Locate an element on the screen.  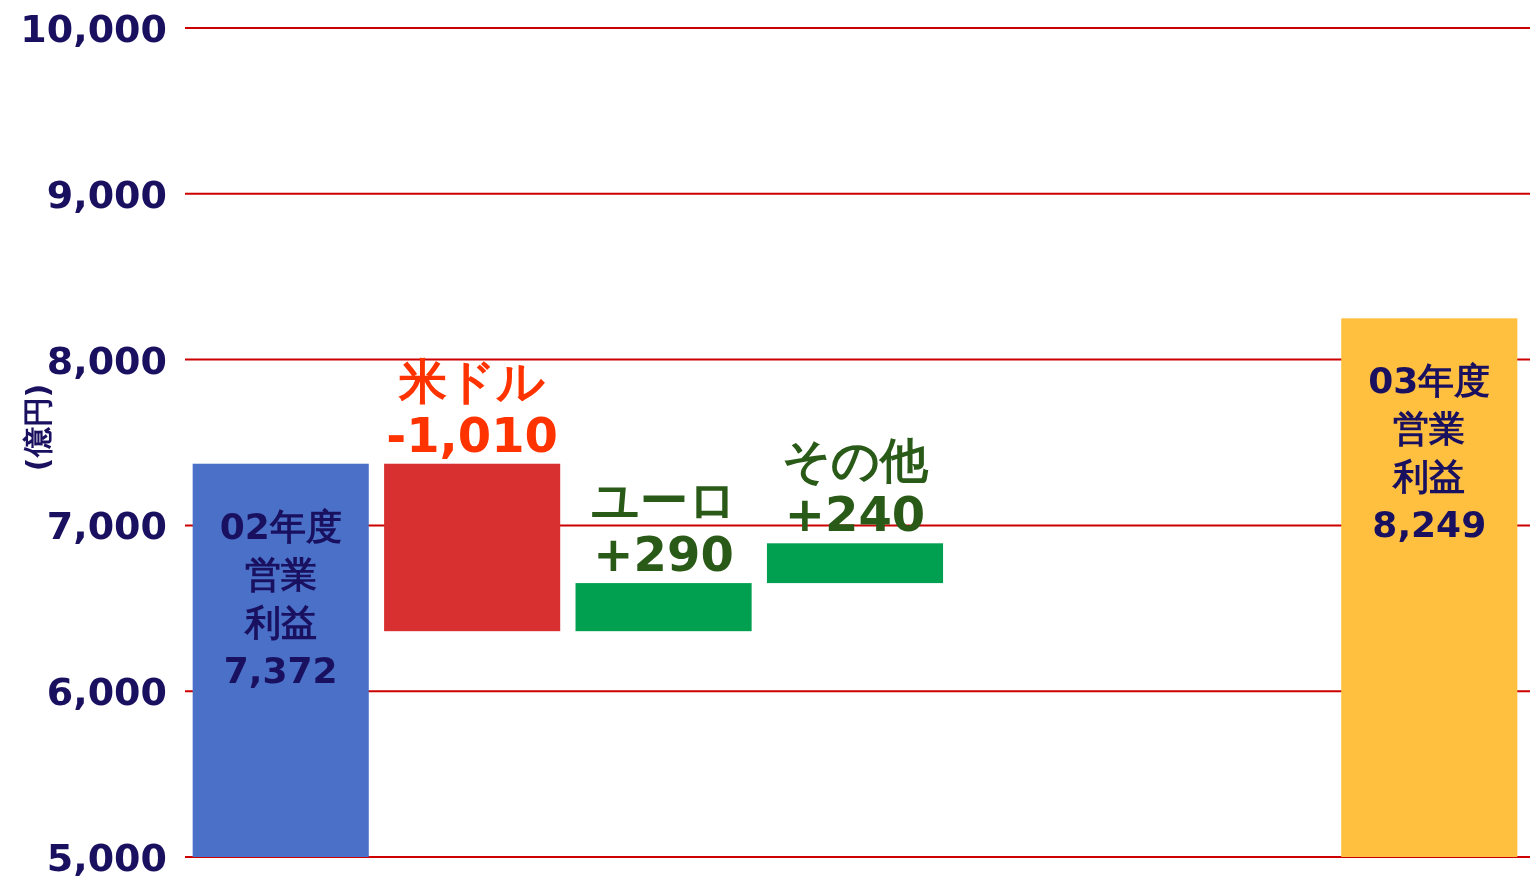
data-label: -1,010 is located at coordinates (472, 434).